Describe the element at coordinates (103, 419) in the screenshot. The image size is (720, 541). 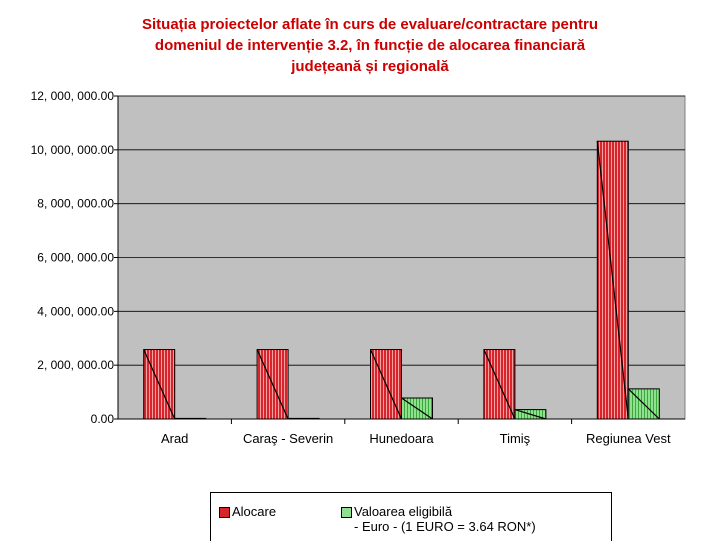
I see `y-tick-label: 0.00` at that location.